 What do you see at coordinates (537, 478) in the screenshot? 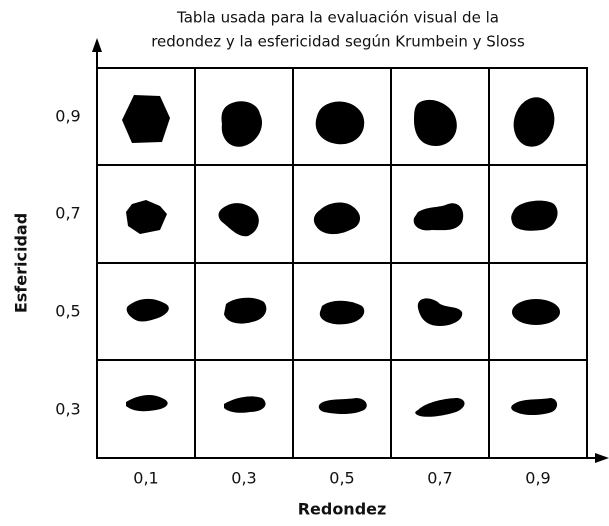
I see `x-label: 0,9` at bounding box center [537, 478].